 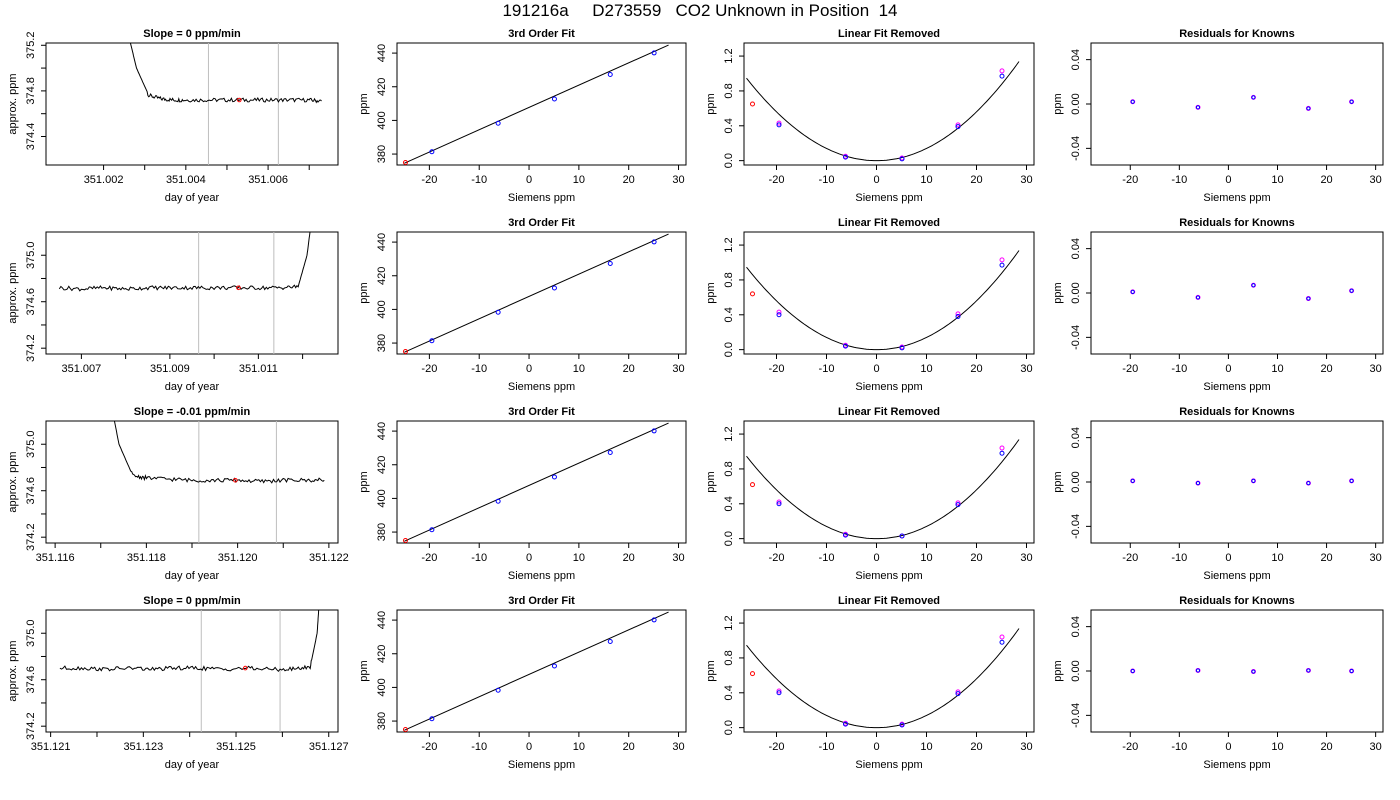 I want to click on x-tick-label: 351.121, so click(x=51, y=747).